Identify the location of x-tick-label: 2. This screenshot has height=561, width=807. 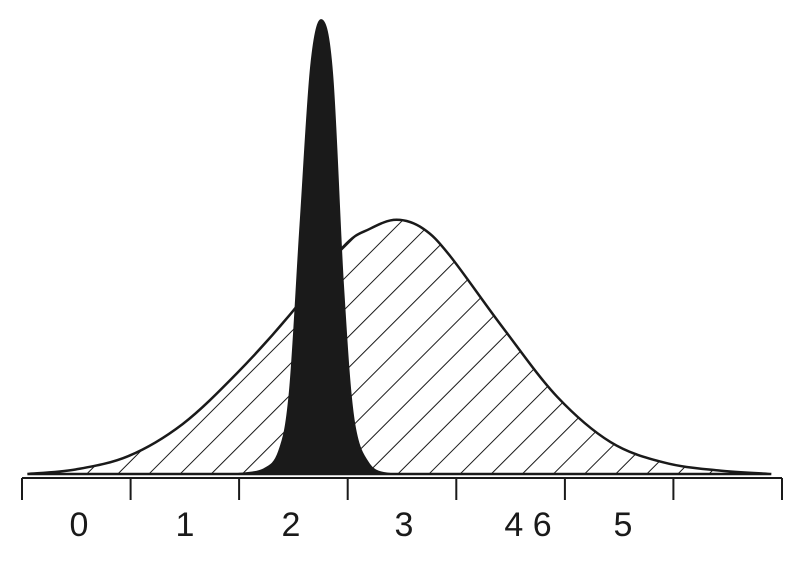
(291, 525).